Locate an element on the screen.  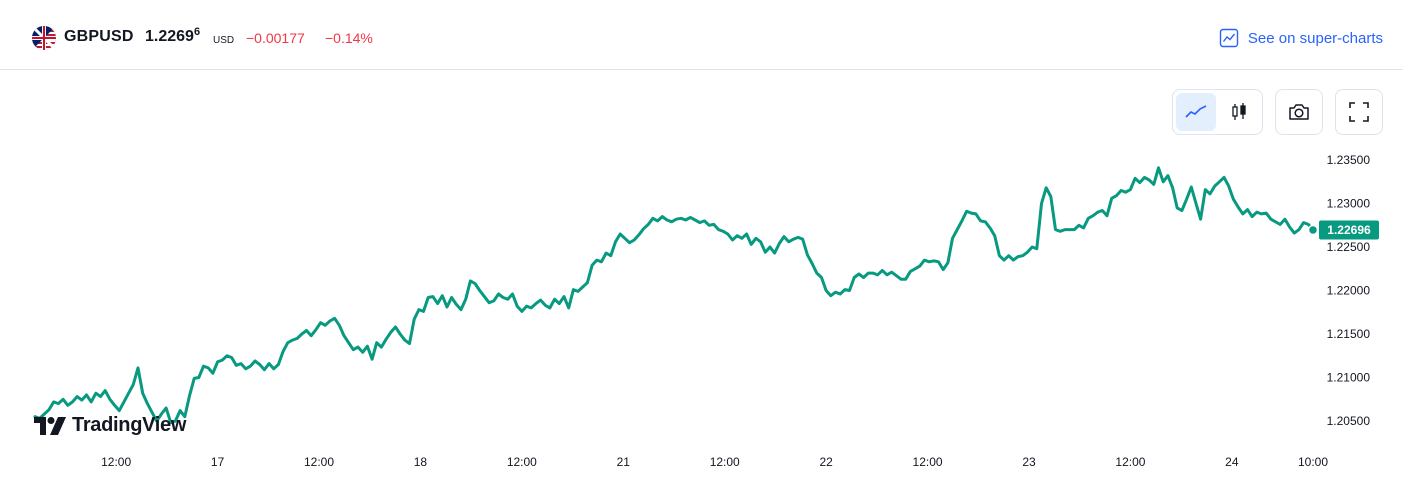
y-tick-label: 1.22000 is located at coordinates (1349, 291).